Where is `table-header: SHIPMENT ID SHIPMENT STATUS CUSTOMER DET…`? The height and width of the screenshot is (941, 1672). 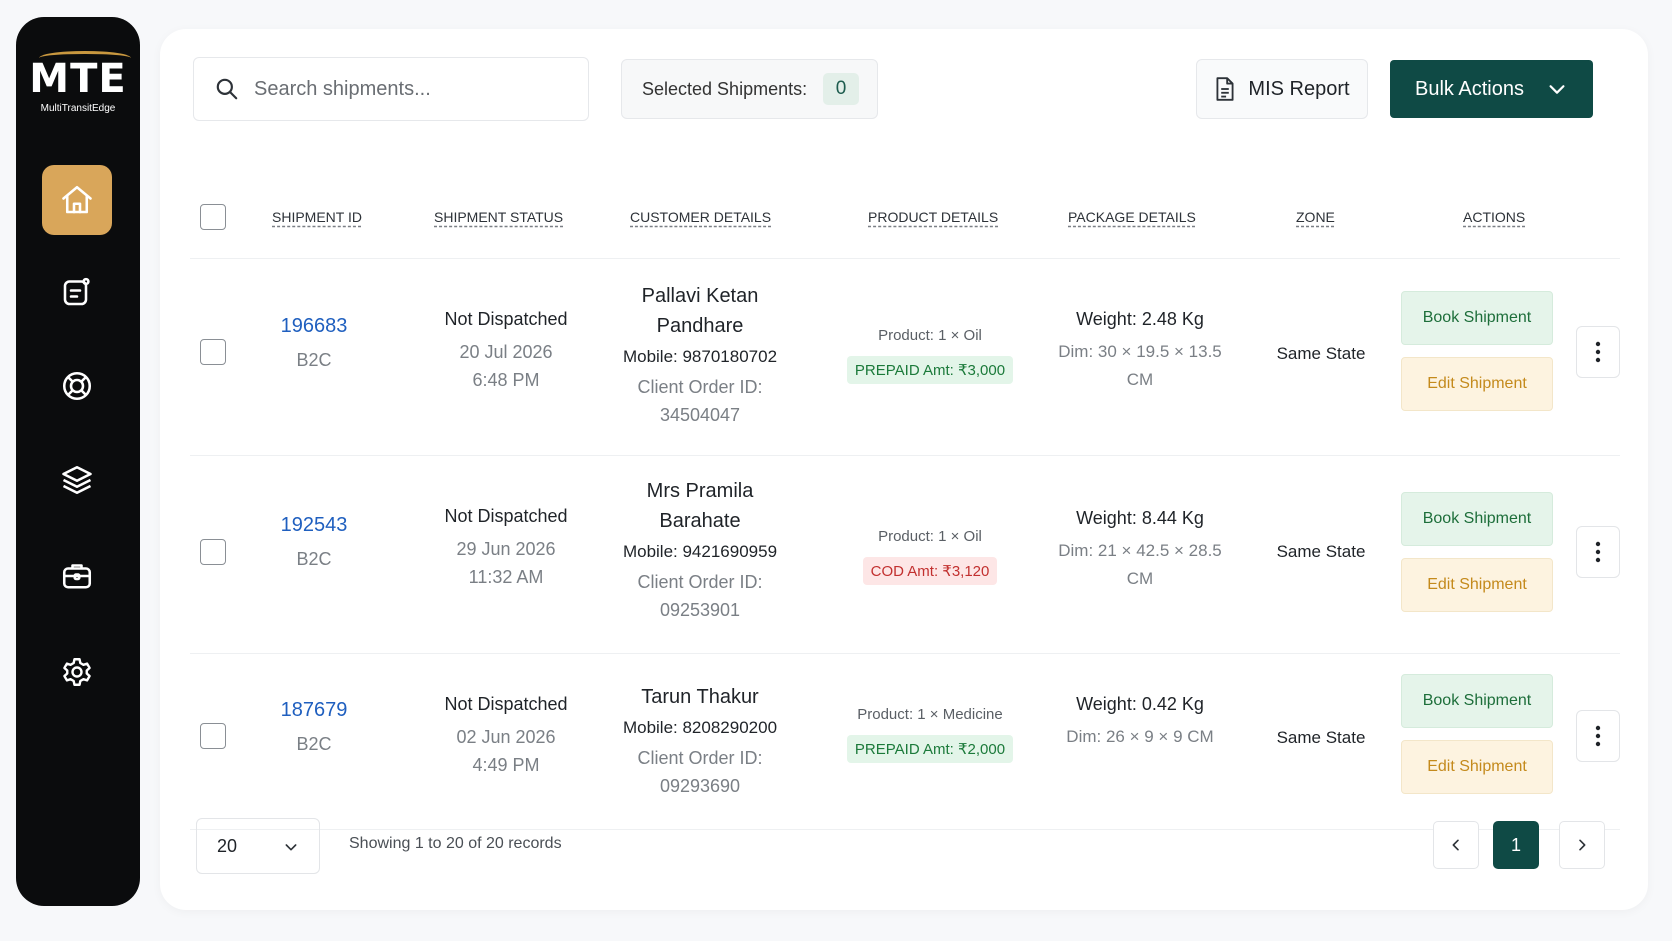 table-header: SHIPMENT ID SHIPMENT STATUS CUSTOMER DET… is located at coordinates (905, 214).